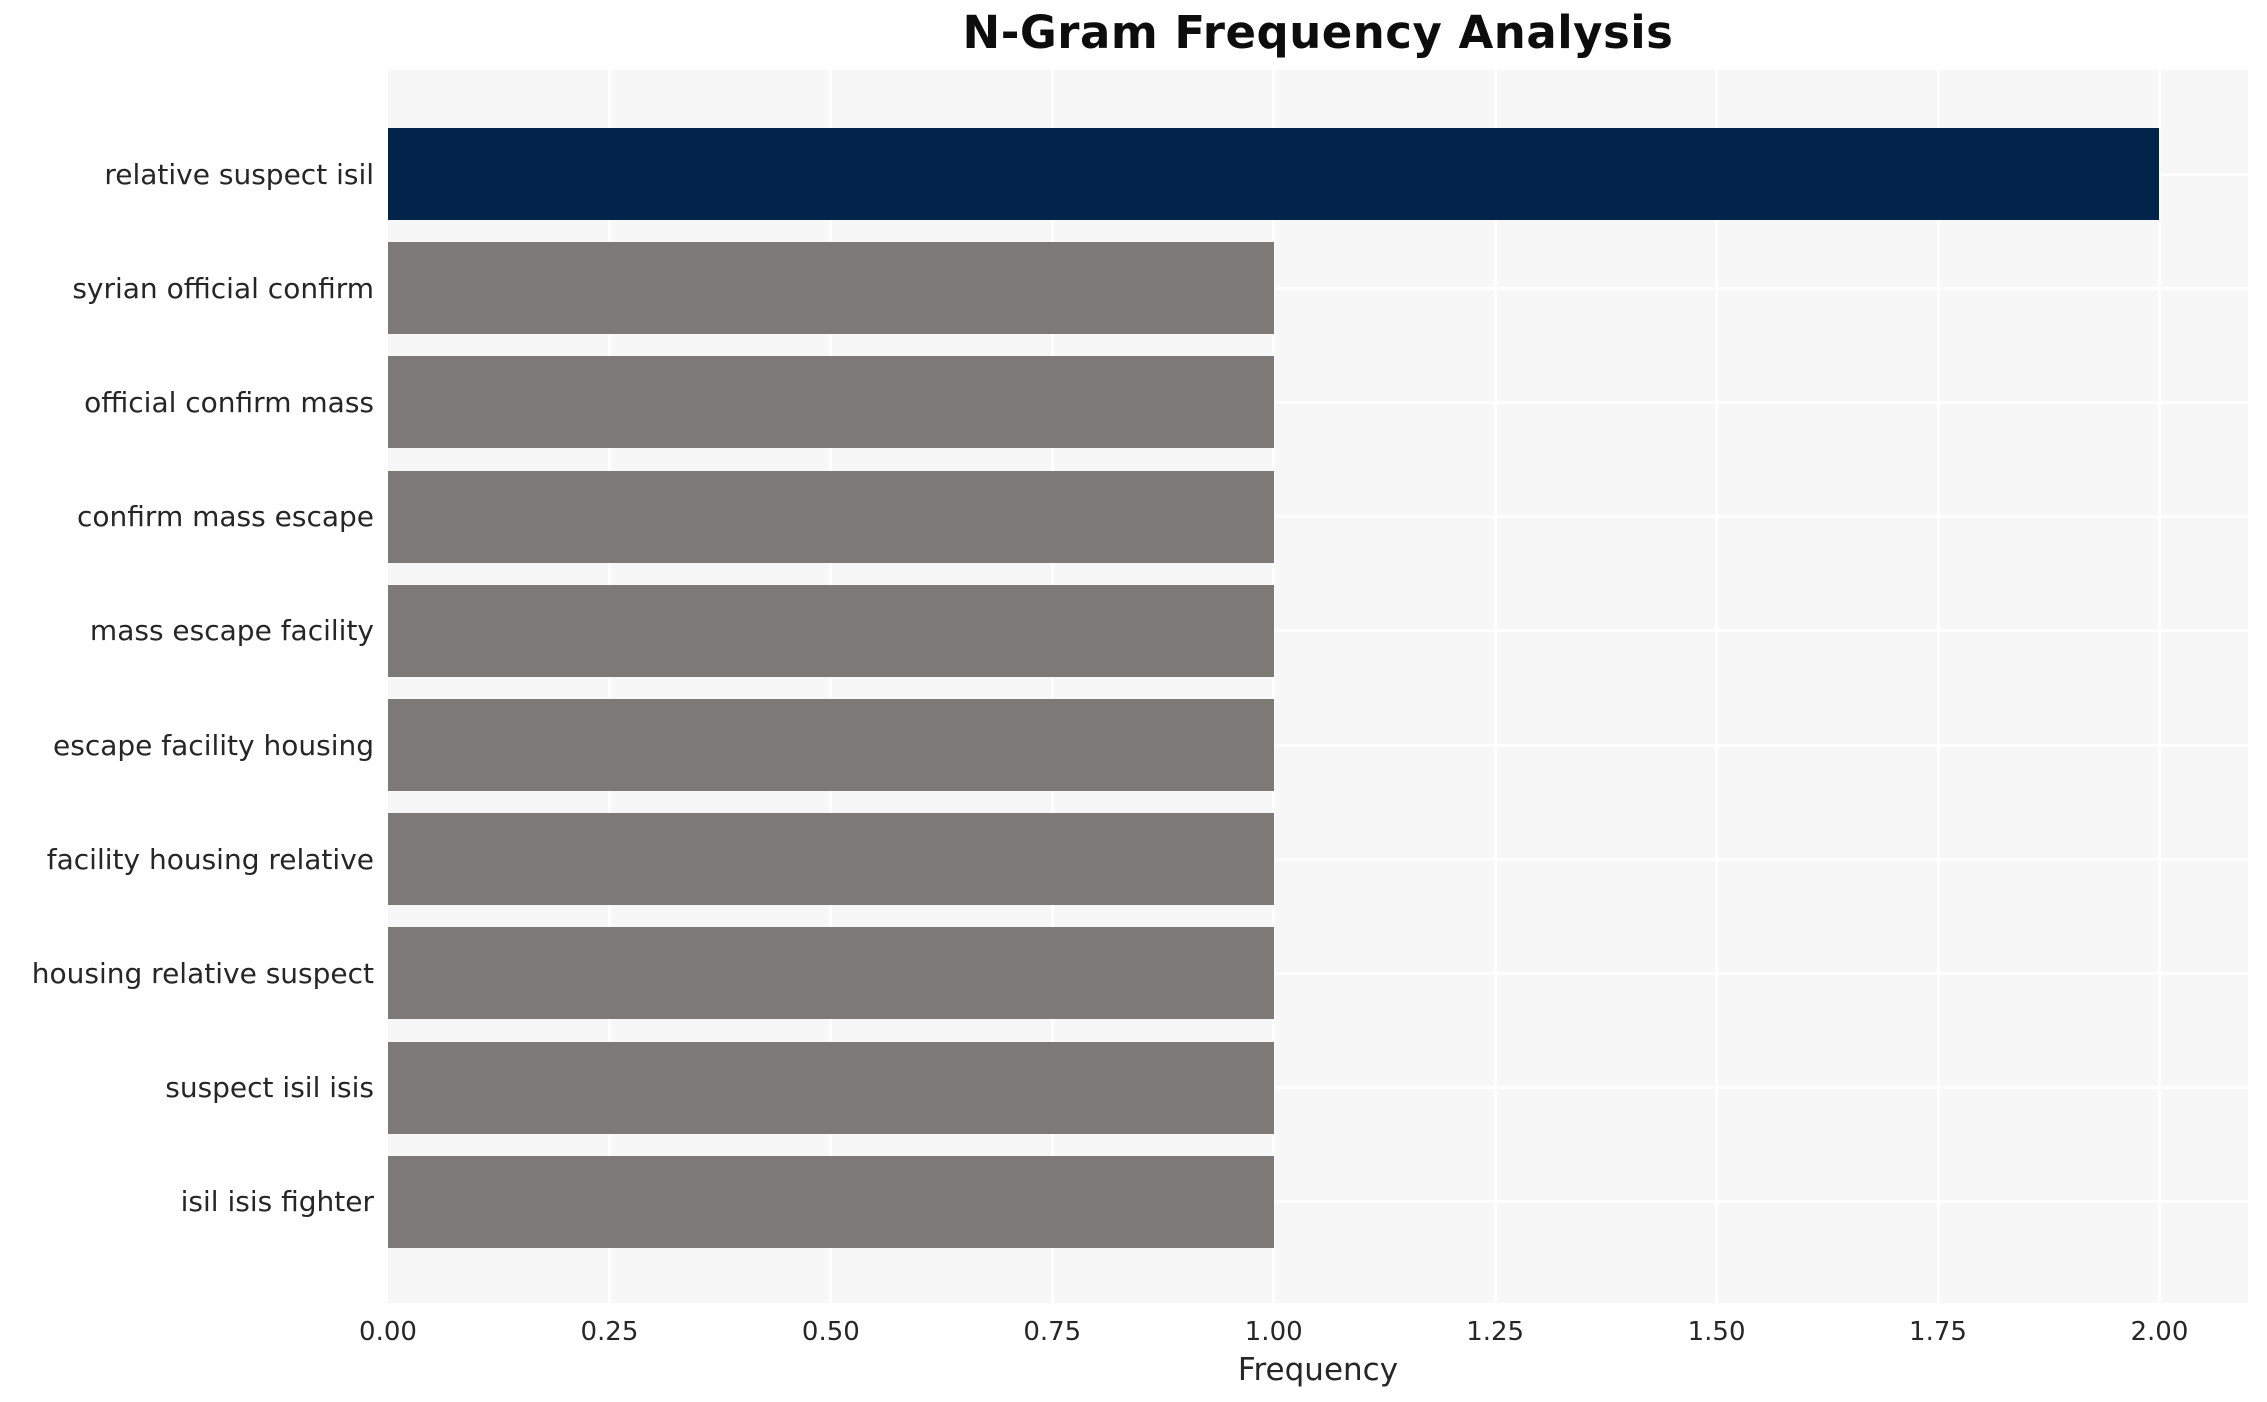  I want to click on x-tick-label: 0.50, so click(830, 1332).